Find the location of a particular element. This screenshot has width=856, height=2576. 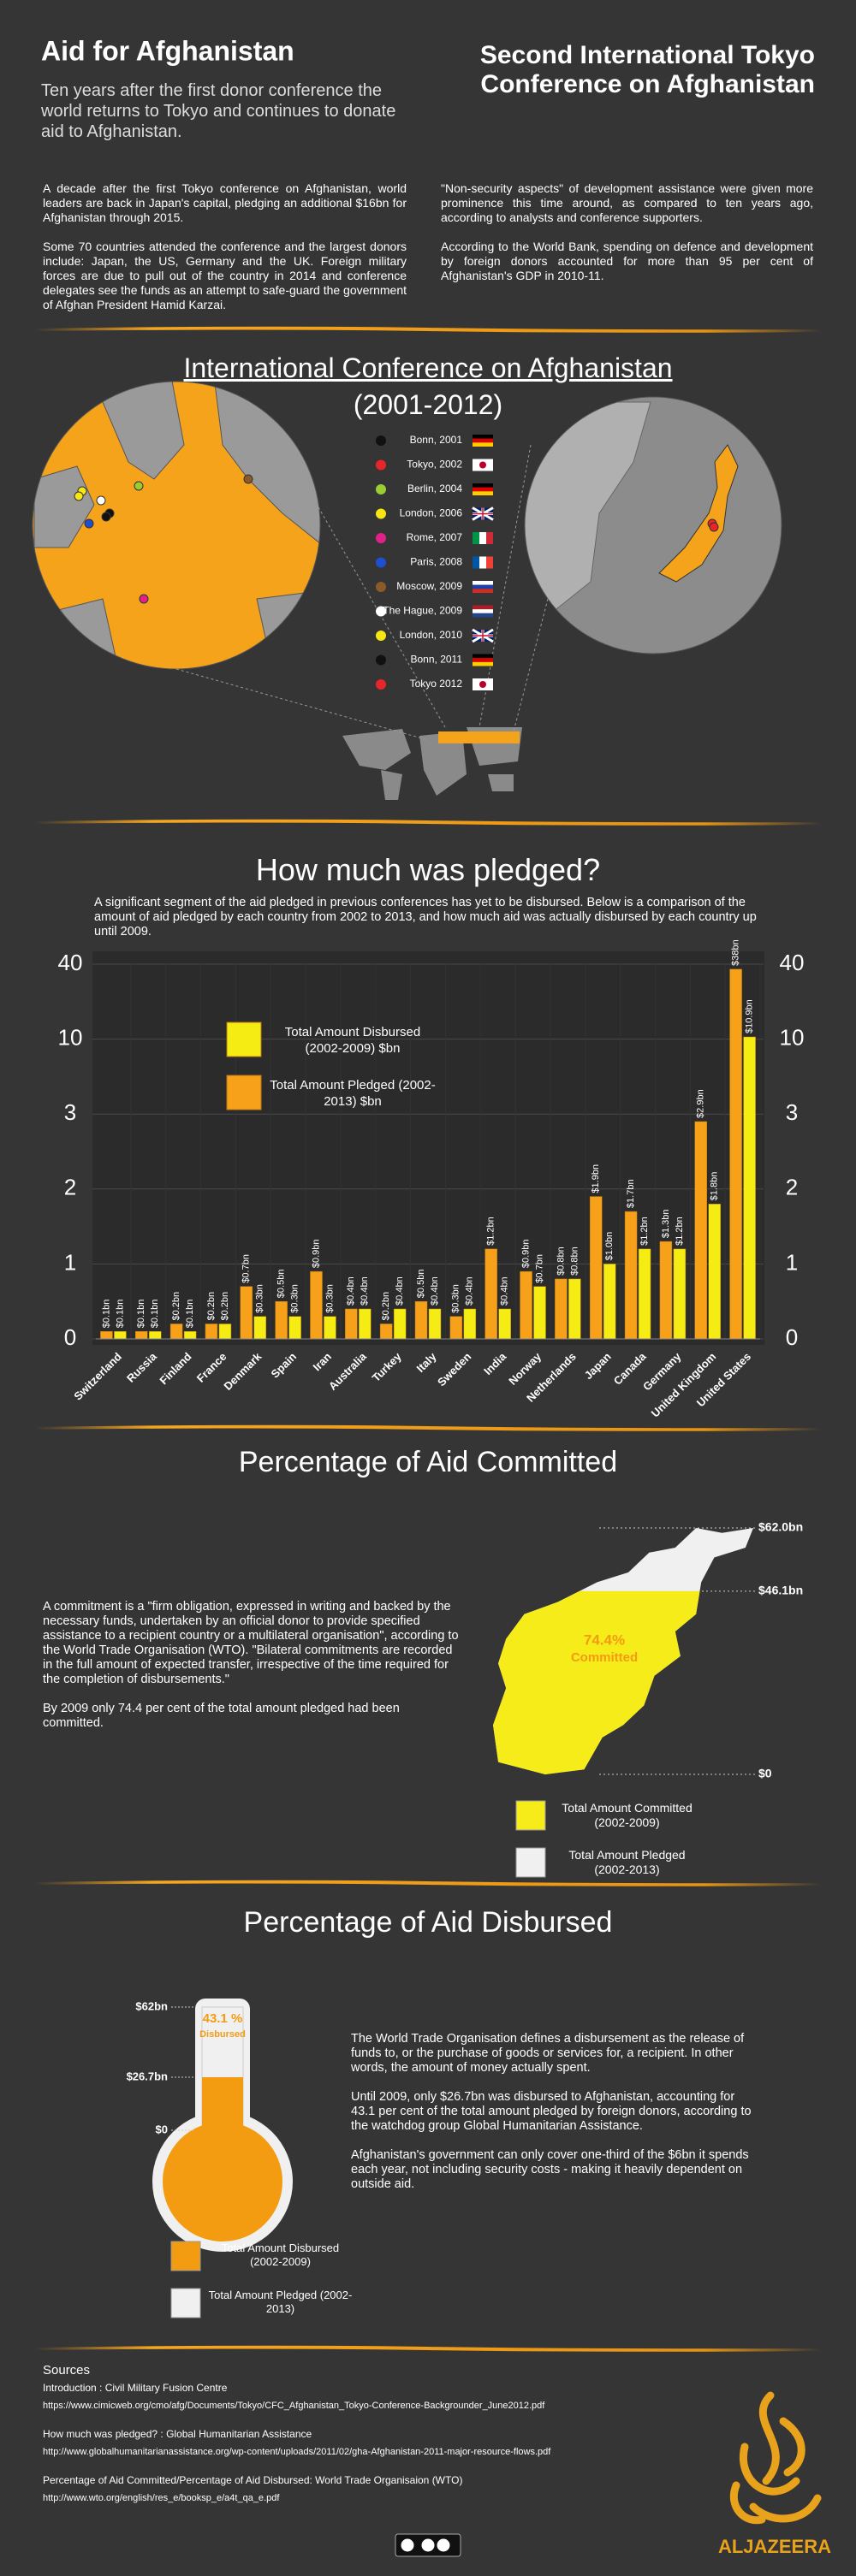

legend-label: Tokyo 2012 is located at coordinates (436, 684).